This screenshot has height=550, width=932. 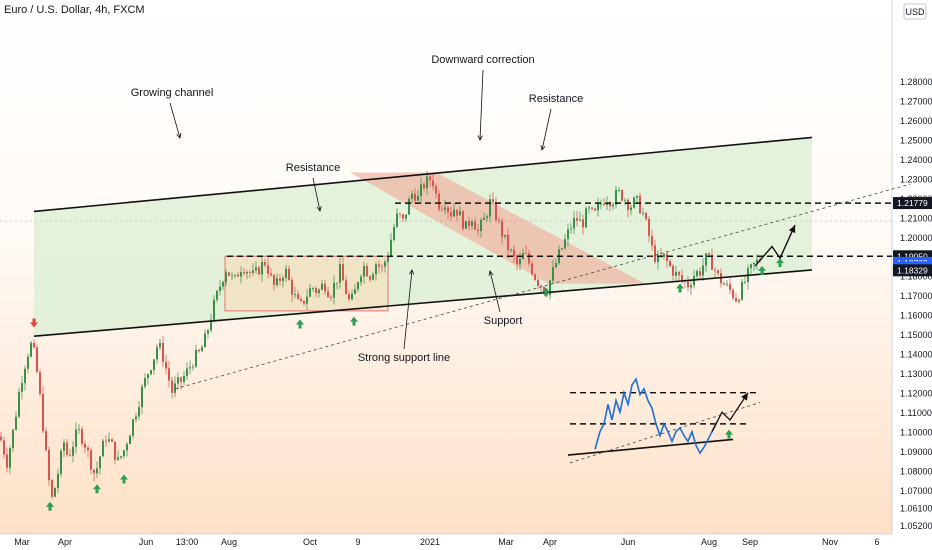 I want to click on price-tick-label: 1.09000, so click(x=916, y=452).